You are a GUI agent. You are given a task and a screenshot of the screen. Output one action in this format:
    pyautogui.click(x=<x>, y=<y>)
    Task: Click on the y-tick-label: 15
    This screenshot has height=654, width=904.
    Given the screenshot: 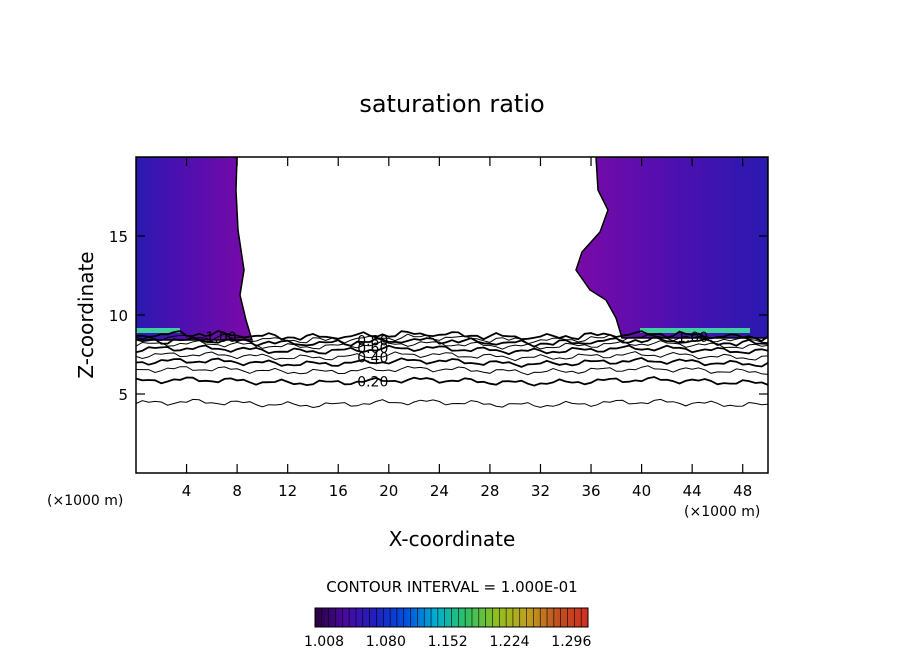 What is the action you would take?
    pyautogui.click(x=118, y=237)
    